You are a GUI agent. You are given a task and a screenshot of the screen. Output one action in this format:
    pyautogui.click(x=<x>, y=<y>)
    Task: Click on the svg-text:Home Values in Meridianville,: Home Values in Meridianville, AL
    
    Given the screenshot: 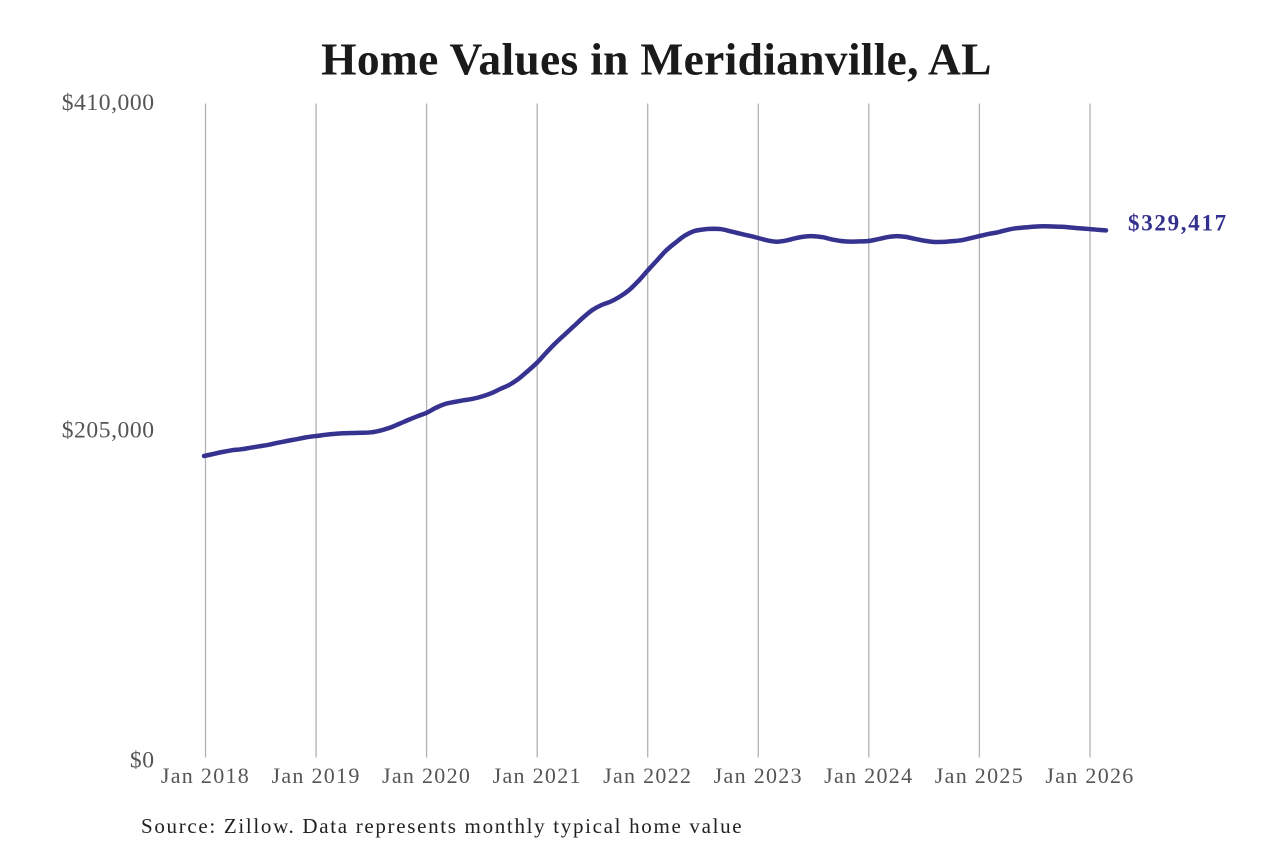 What is the action you would take?
    pyautogui.click(x=656, y=59)
    